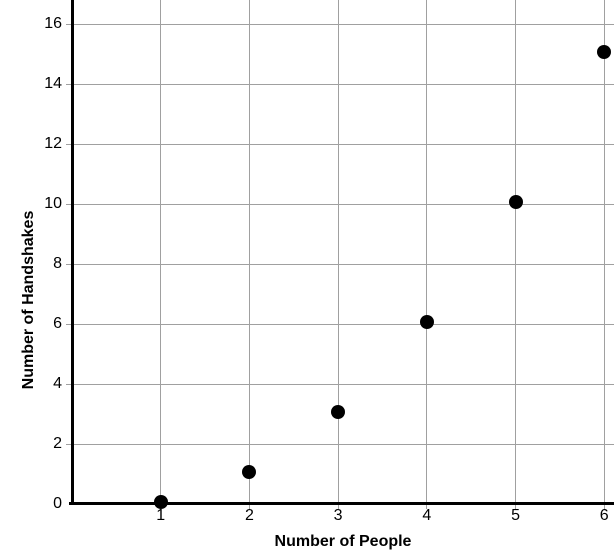 The width and height of the screenshot is (614, 555). I want to click on x-tick-label: 6, so click(604, 515).